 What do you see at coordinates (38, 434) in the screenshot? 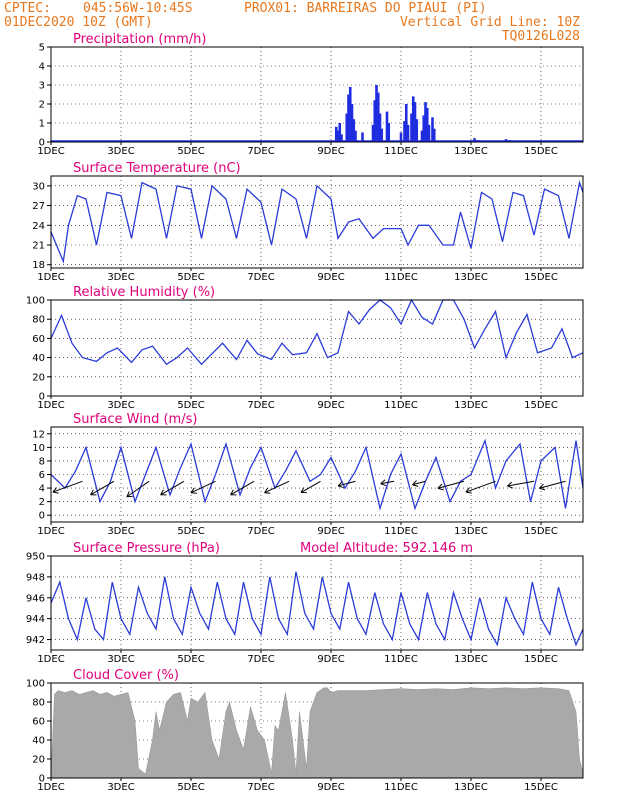
I see `y-tick-label: 12` at bounding box center [38, 434].